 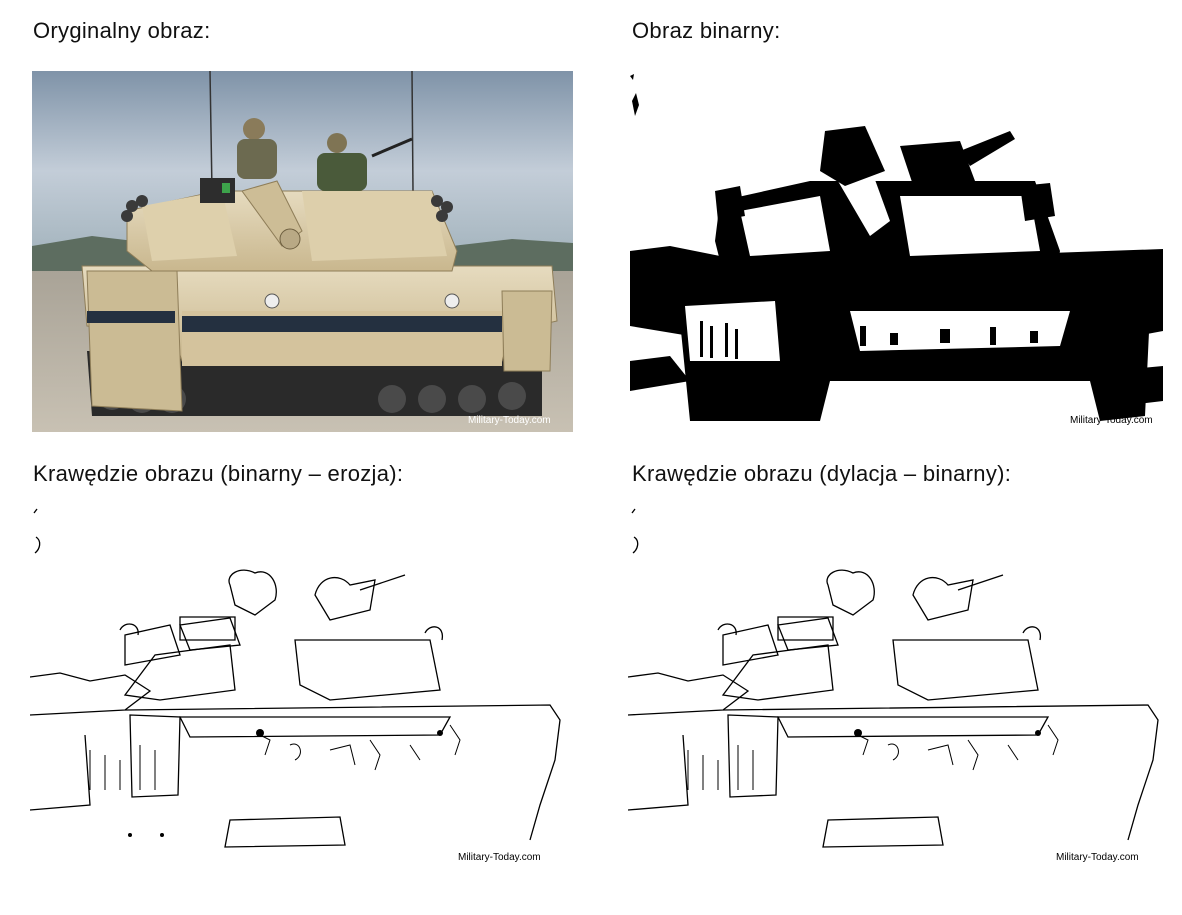 I want to click on caption-binary-image: Obraz binarny:, so click(x=706, y=30).